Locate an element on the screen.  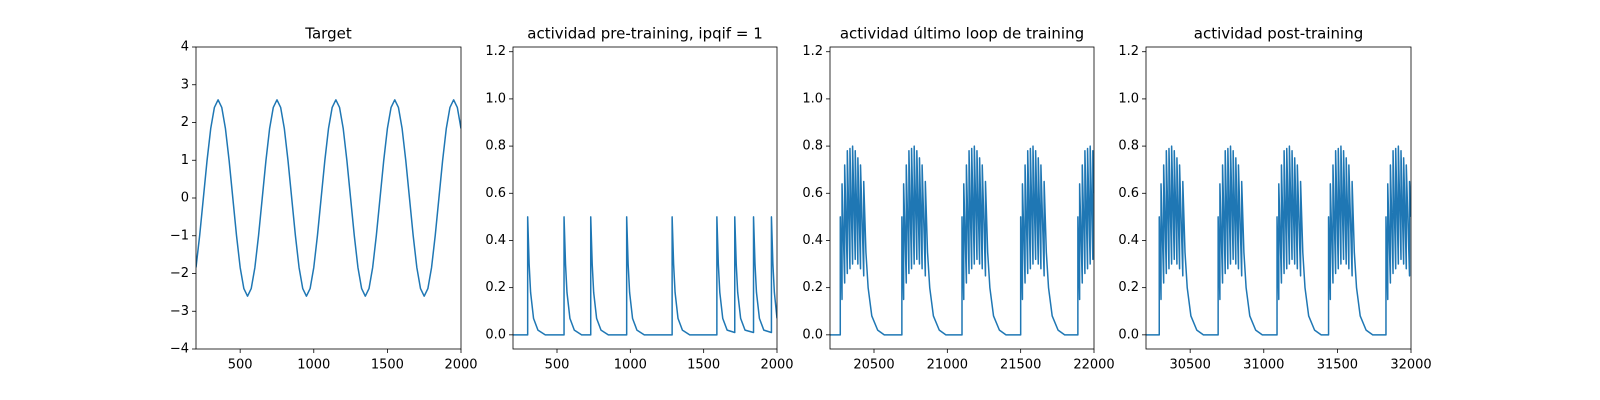
y-tick-label: 3 is located at coordinates (185, 84).